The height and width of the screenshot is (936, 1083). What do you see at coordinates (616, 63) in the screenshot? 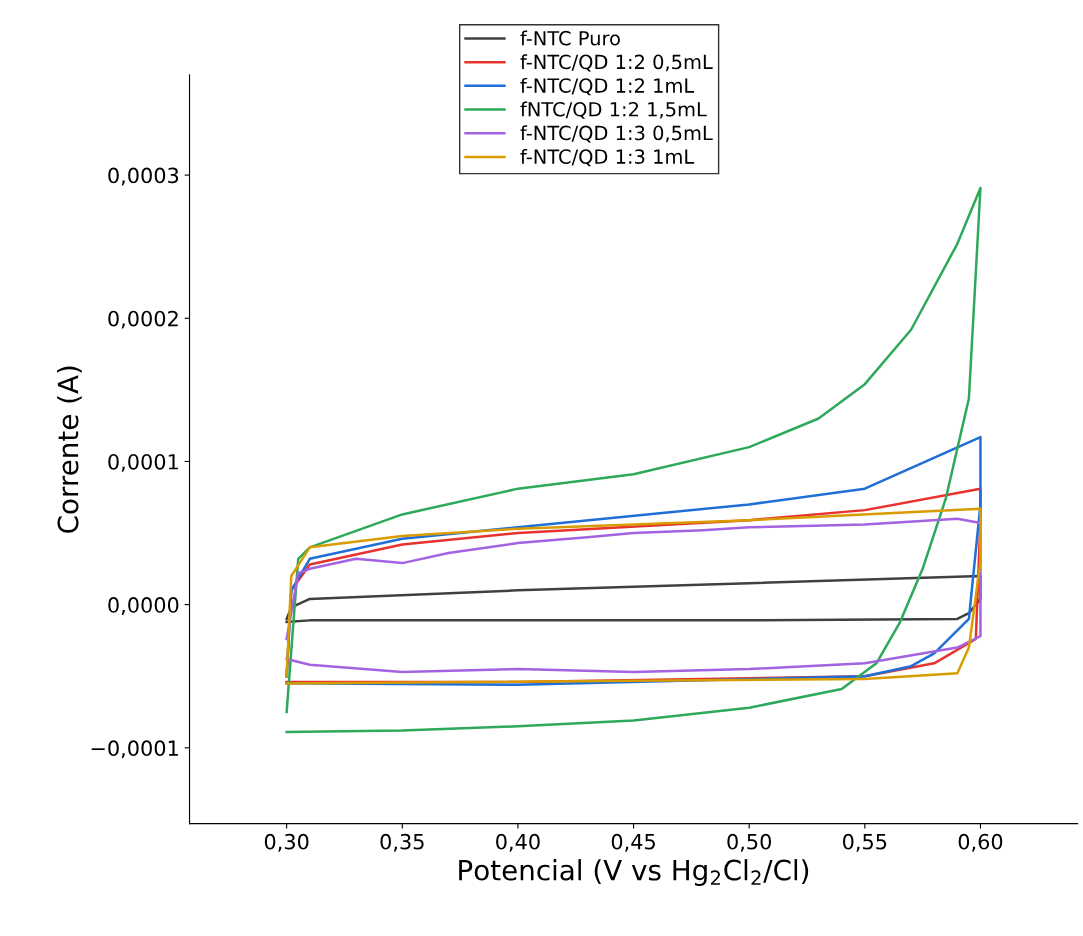
I see `legend-label: f-NTC/QD 1:2 0,5mL` at bounding box center [616, 63].